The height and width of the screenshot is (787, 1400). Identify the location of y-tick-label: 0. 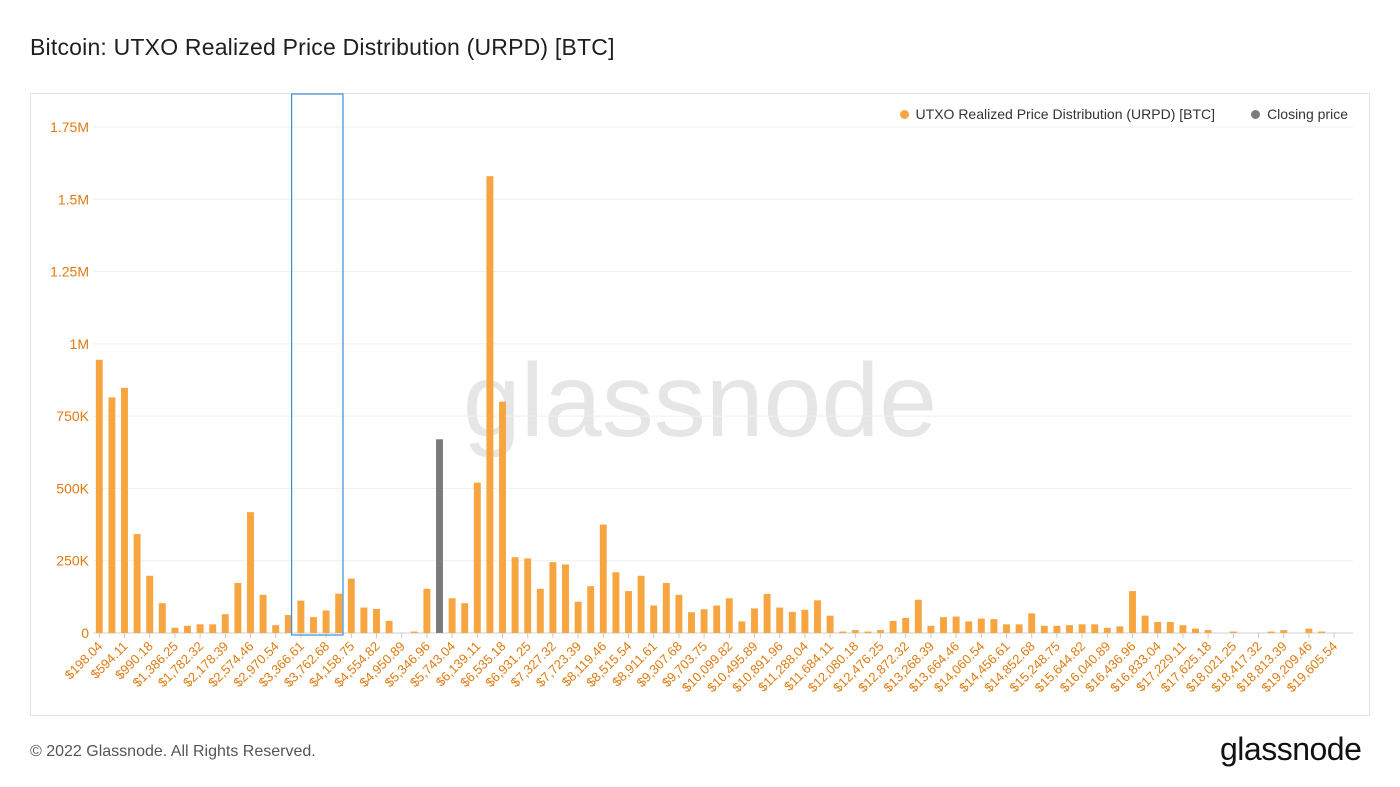
(85, 633).